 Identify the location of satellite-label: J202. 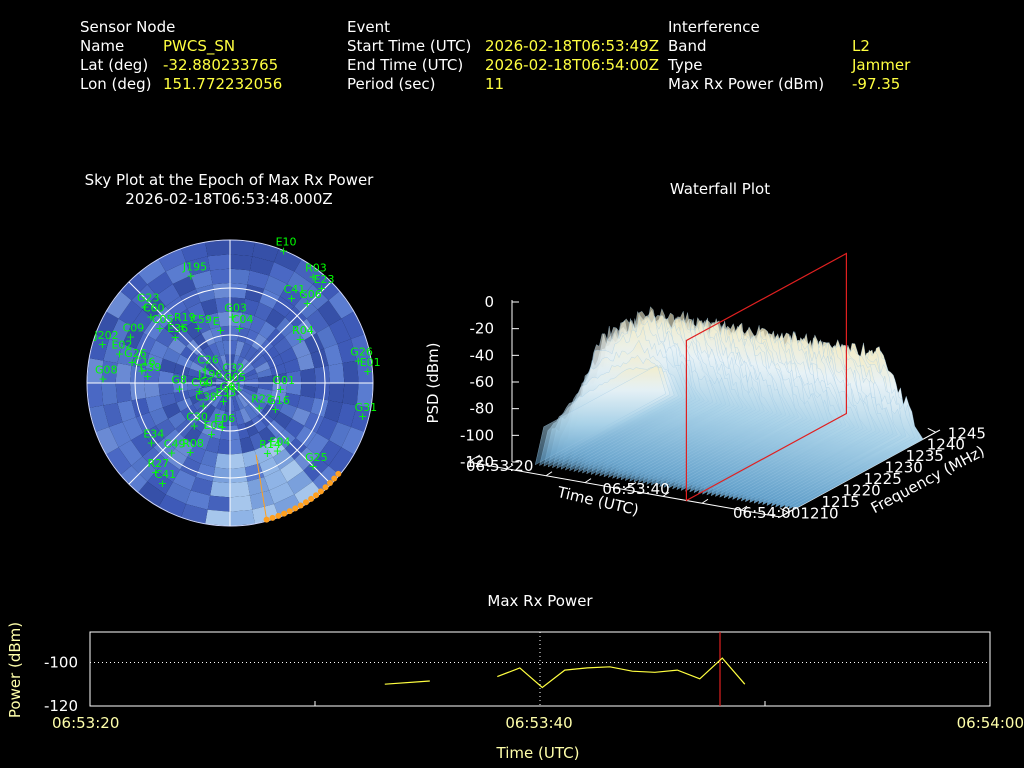
(105, 335).